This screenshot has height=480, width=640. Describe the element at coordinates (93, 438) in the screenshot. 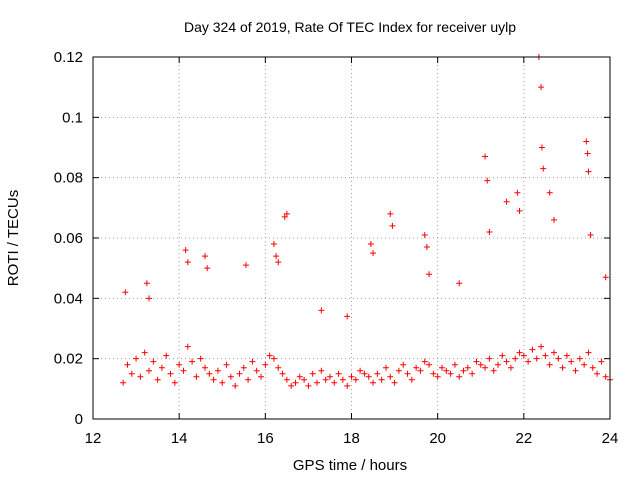

I see `x-tick-label: 12` at that location.